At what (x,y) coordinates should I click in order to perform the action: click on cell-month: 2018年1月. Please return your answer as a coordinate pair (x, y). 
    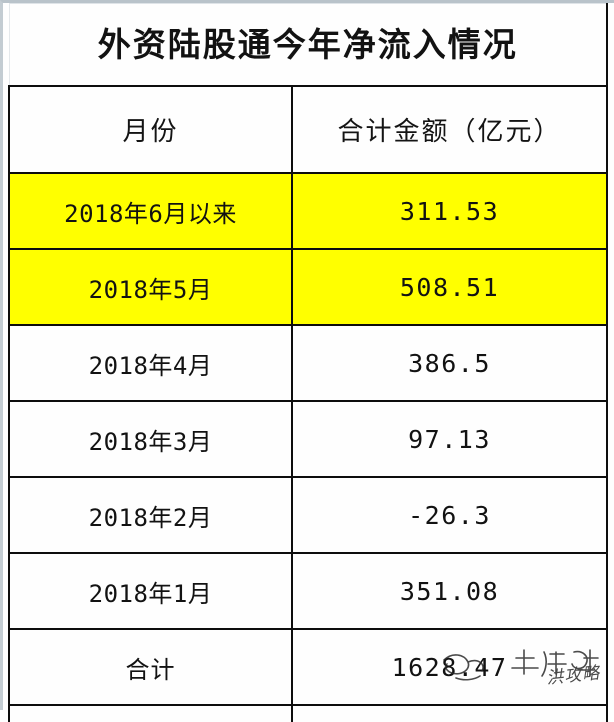
    Looking at the image, I should click on (150, 591).